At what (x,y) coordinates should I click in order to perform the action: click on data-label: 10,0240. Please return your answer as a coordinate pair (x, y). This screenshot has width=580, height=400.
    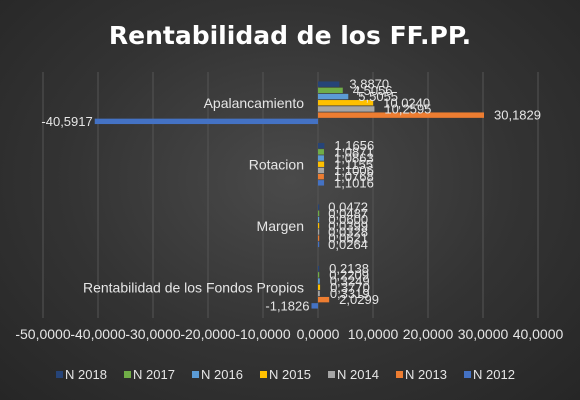
    Looking at the image, I should click on (406, 102).